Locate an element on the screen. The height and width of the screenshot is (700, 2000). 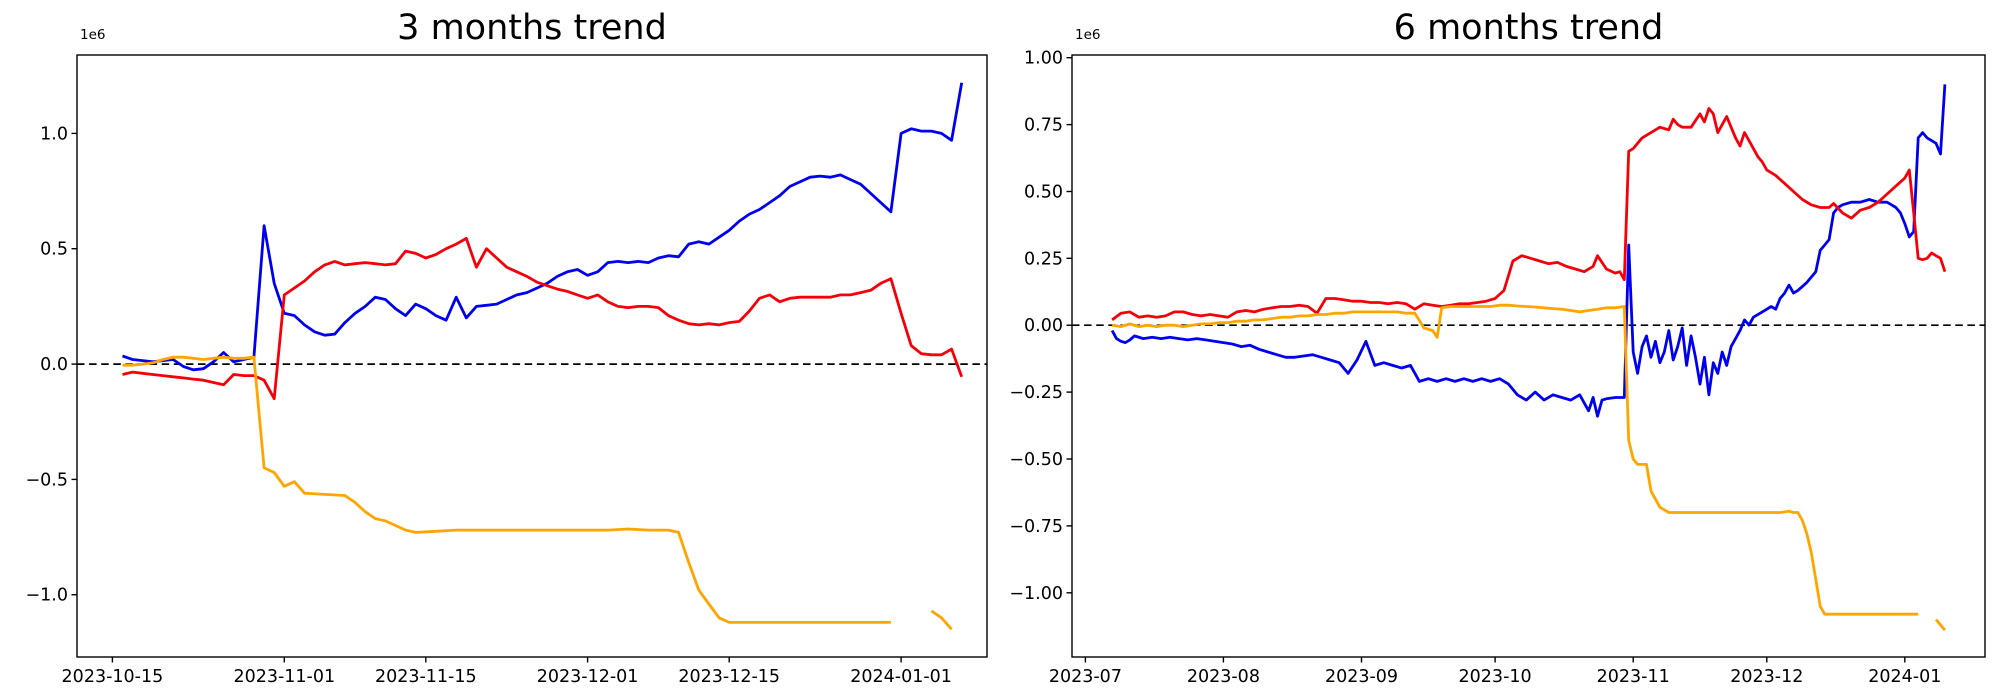
y-tick-label: 0.75 is located at coordinates (1043, 126).